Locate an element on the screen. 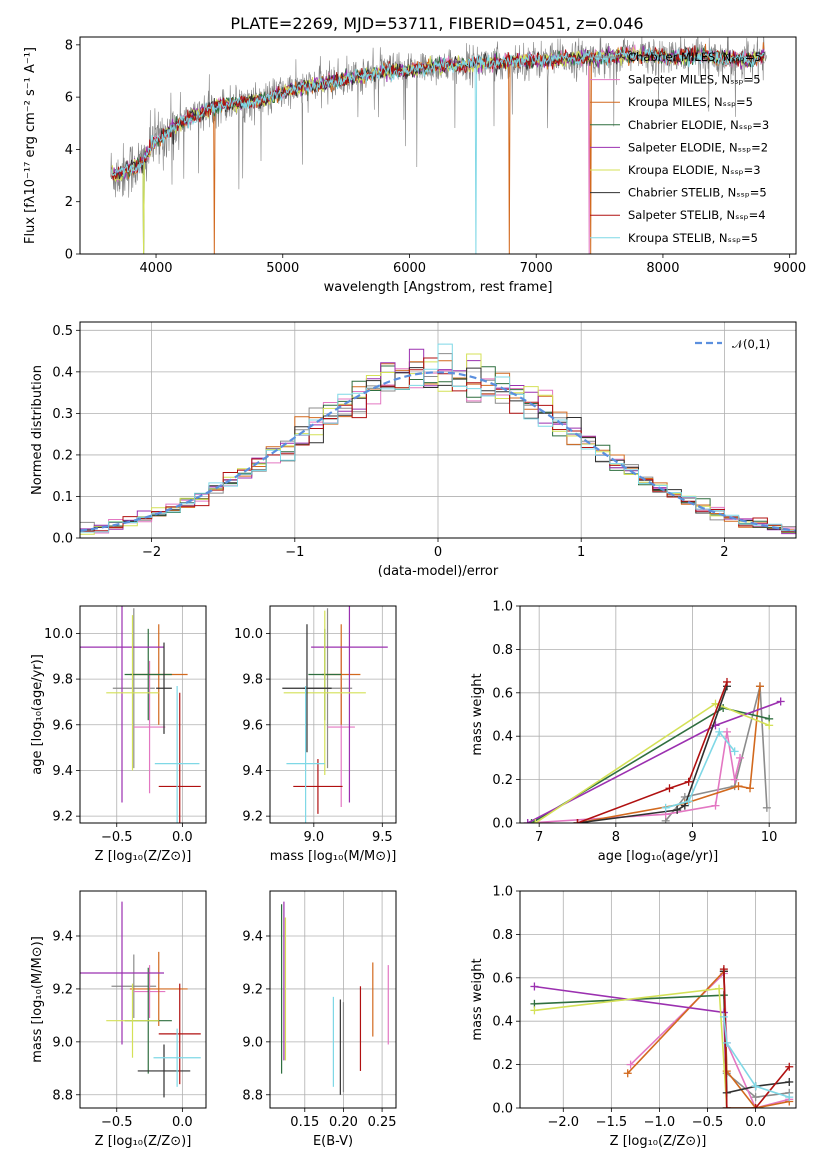  y-tick-label: 0.1 is located at coordinates (62, 497).